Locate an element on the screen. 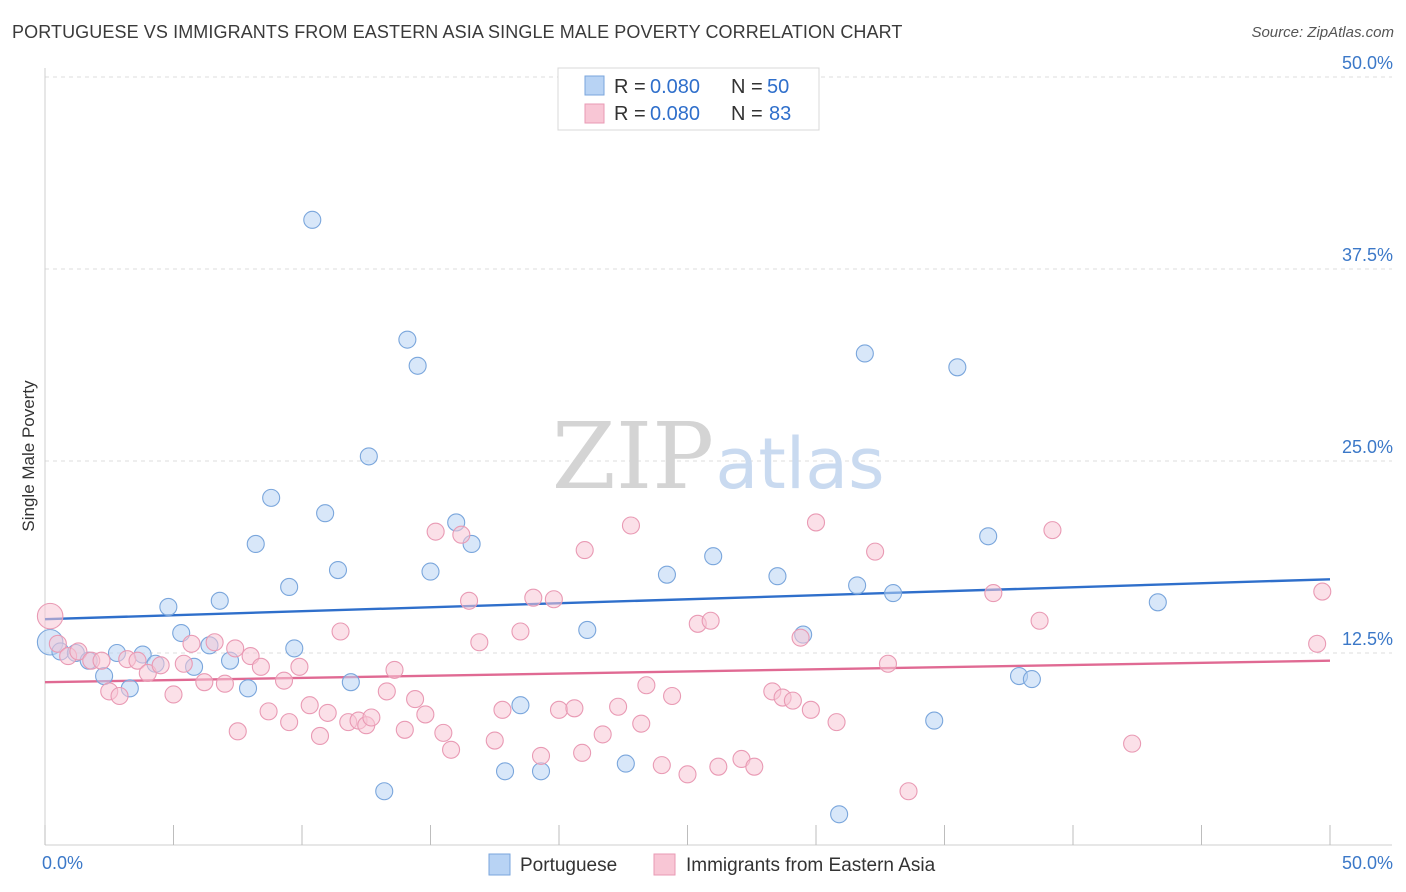  trend-lines is located at coordinates (687, 631).